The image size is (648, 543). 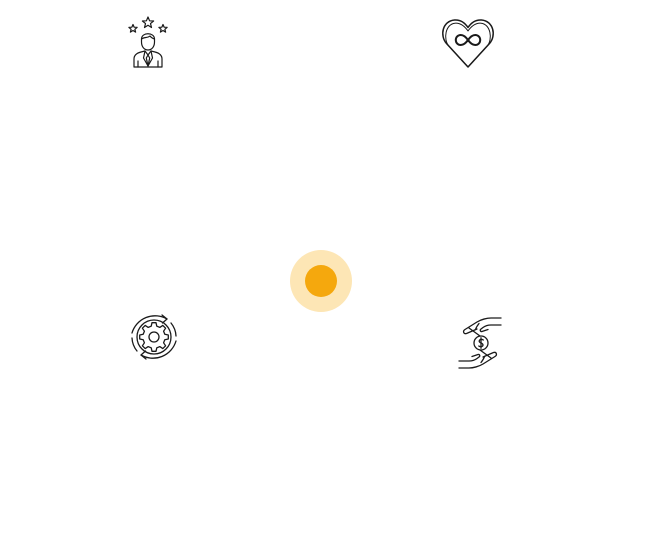 I want to click on hands-holding-coin-icon, so click(x=480, y=343).